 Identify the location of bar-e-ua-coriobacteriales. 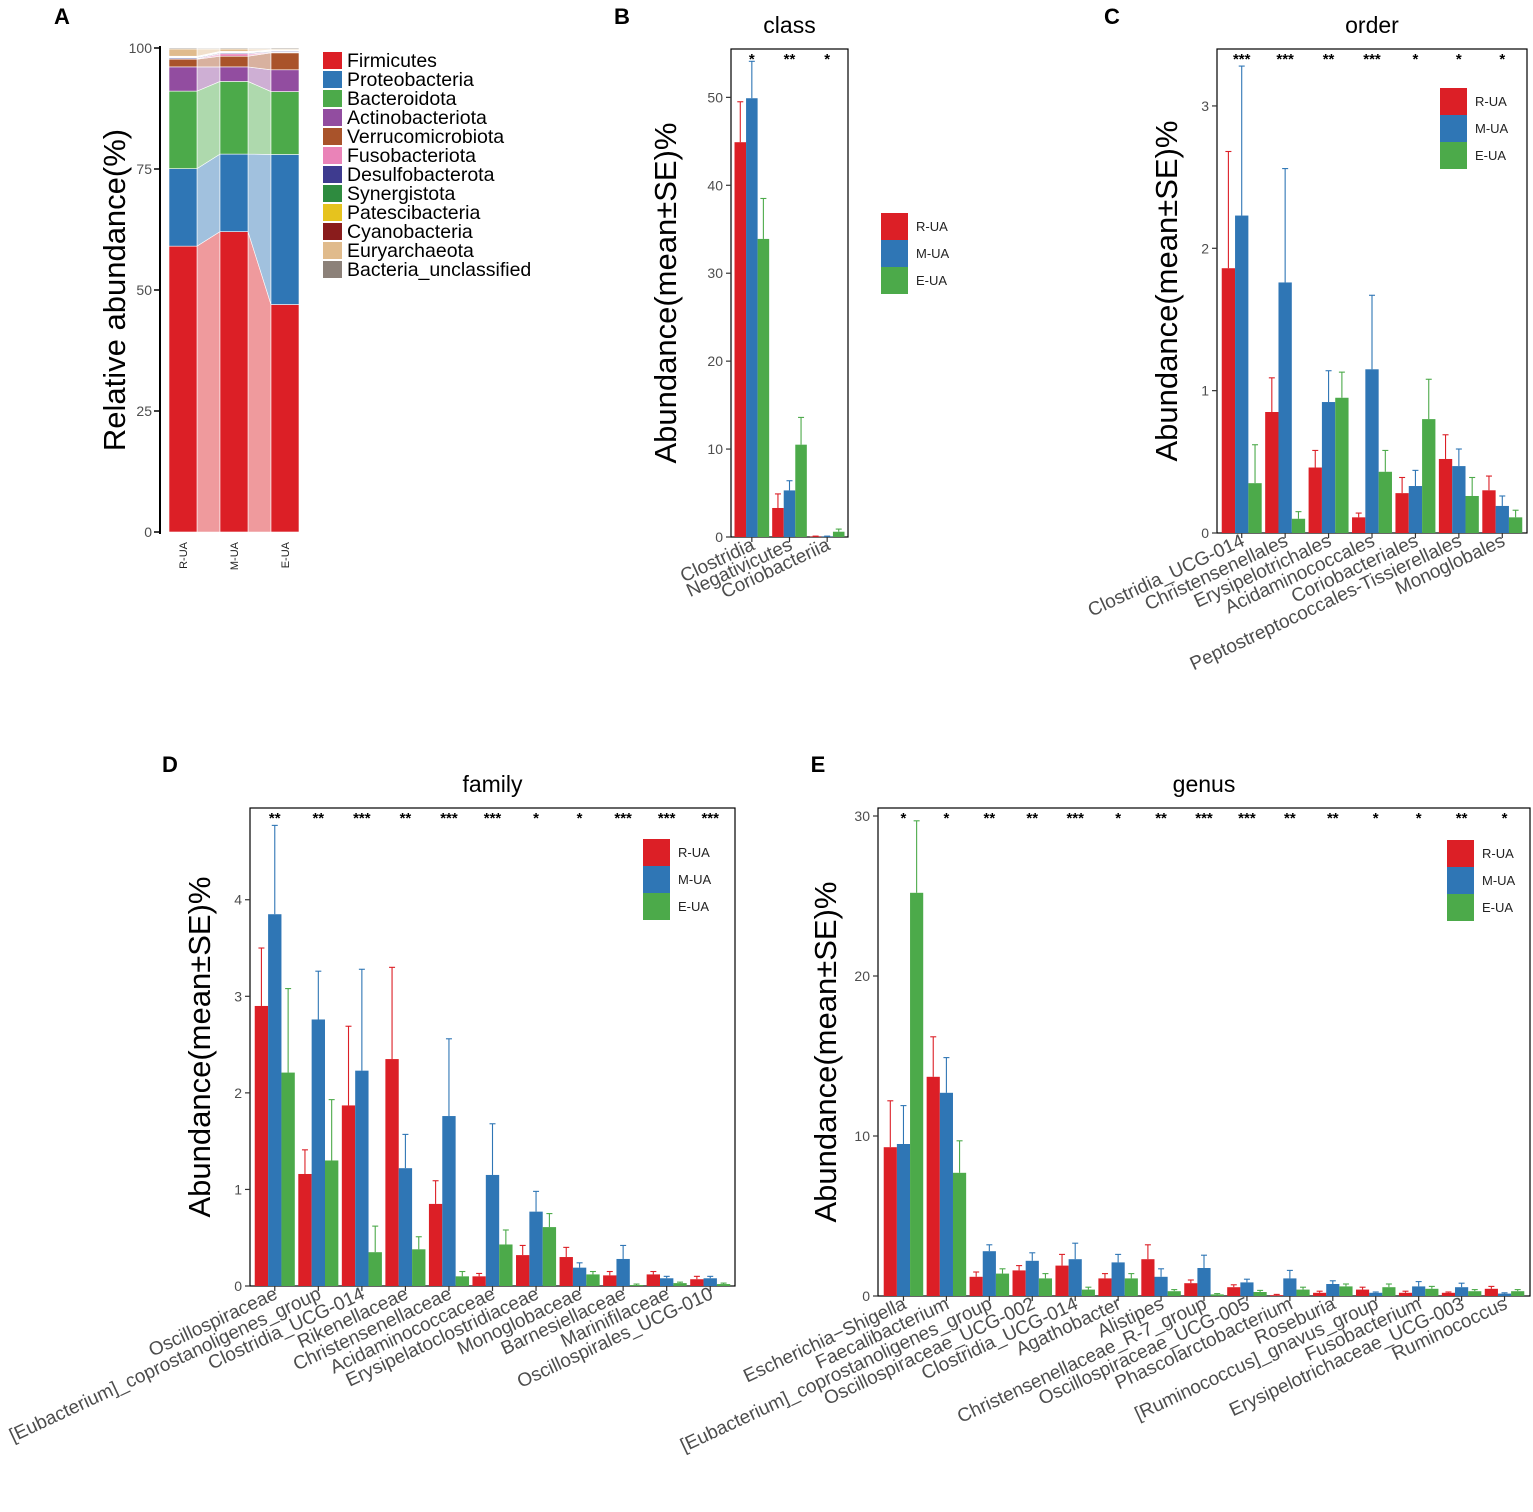
(1429, 476).